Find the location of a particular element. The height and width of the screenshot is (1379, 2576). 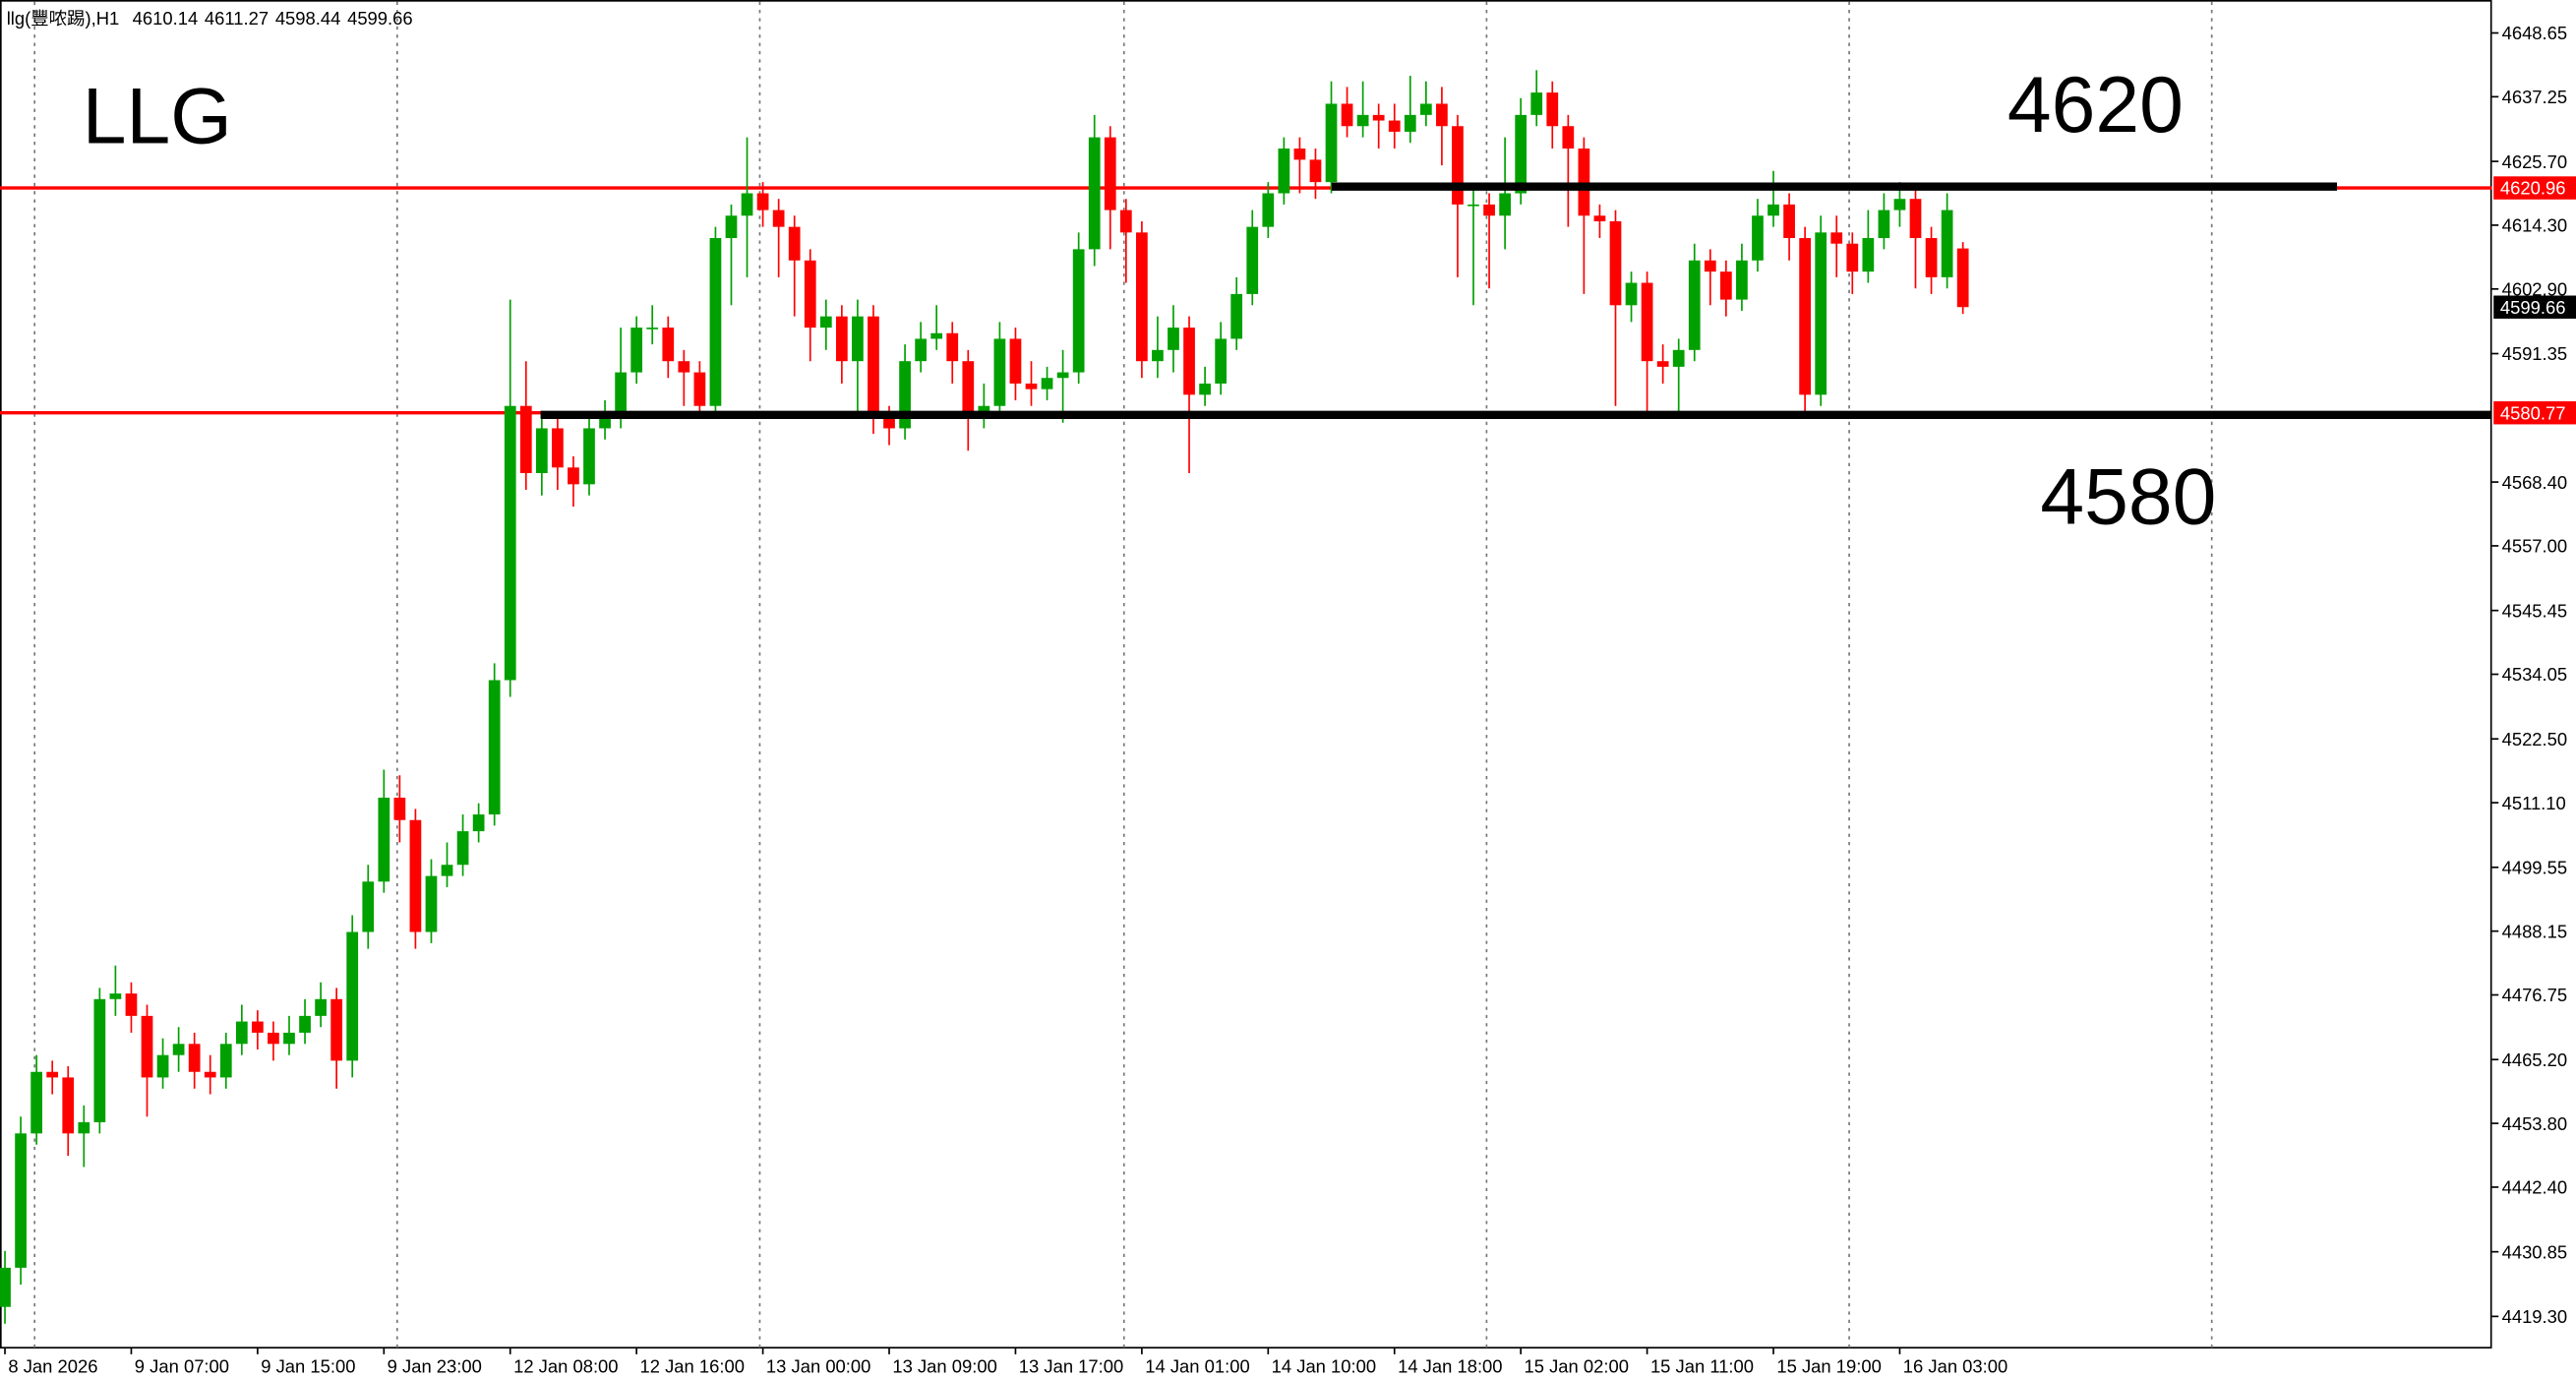

price-label: 4620.96 is located at coordinates (2533, 188).